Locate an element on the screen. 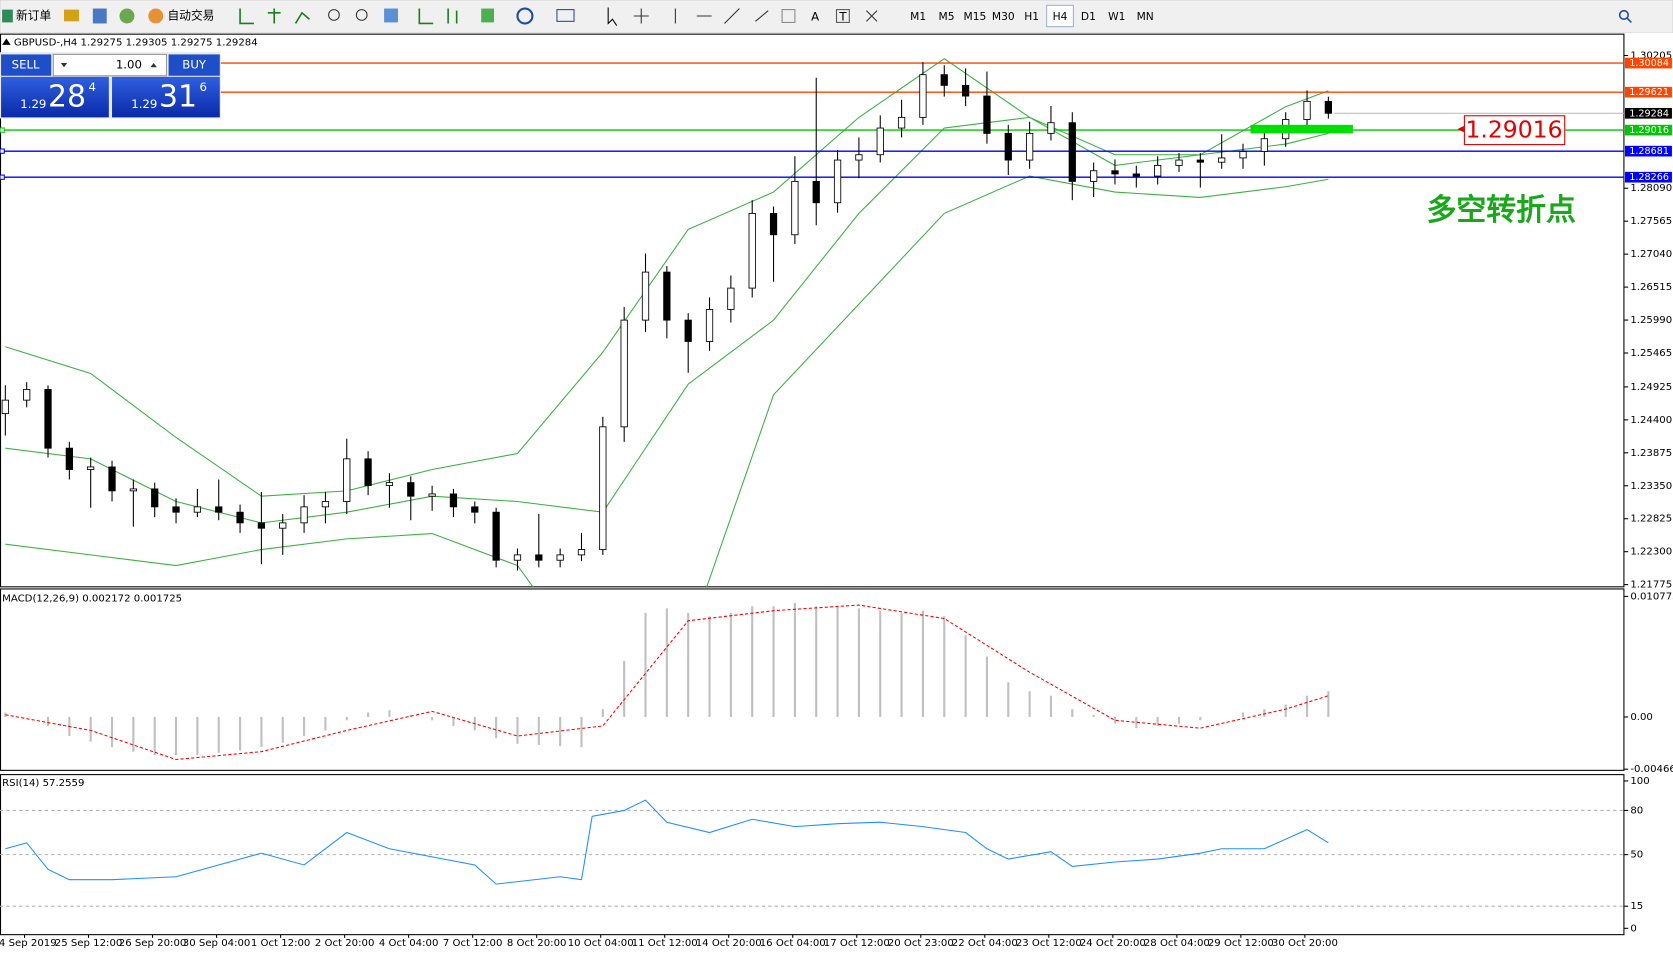 The image size is (1673, 956). label-tool: T is located at coordinates (842, 17).